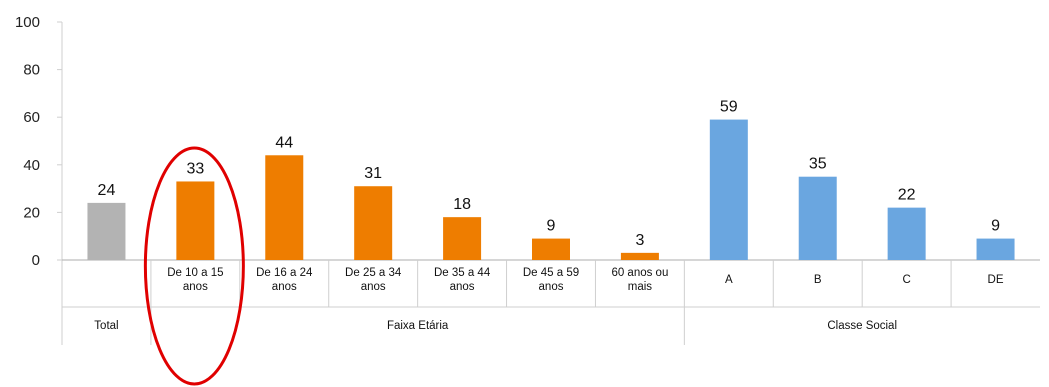  I want to click on category-label: De 35 a 44, so click(462, 273).